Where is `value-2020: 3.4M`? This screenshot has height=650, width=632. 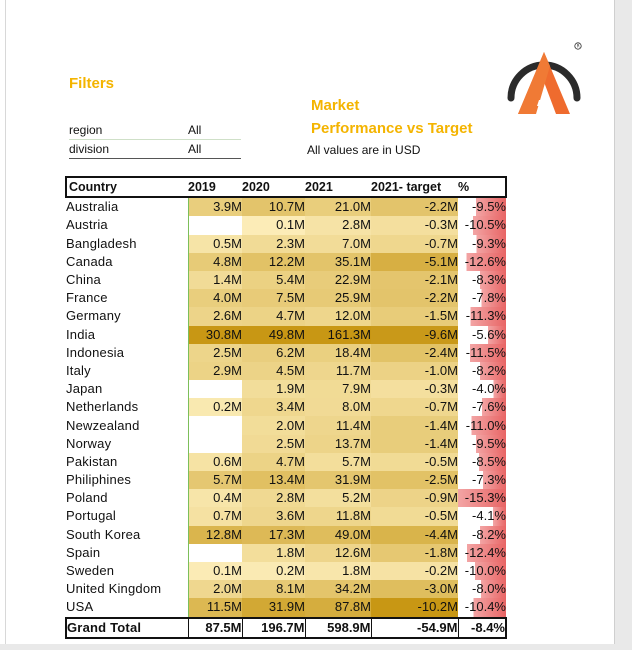 value-2020: 3.4M is located at coordinates (273, 407).